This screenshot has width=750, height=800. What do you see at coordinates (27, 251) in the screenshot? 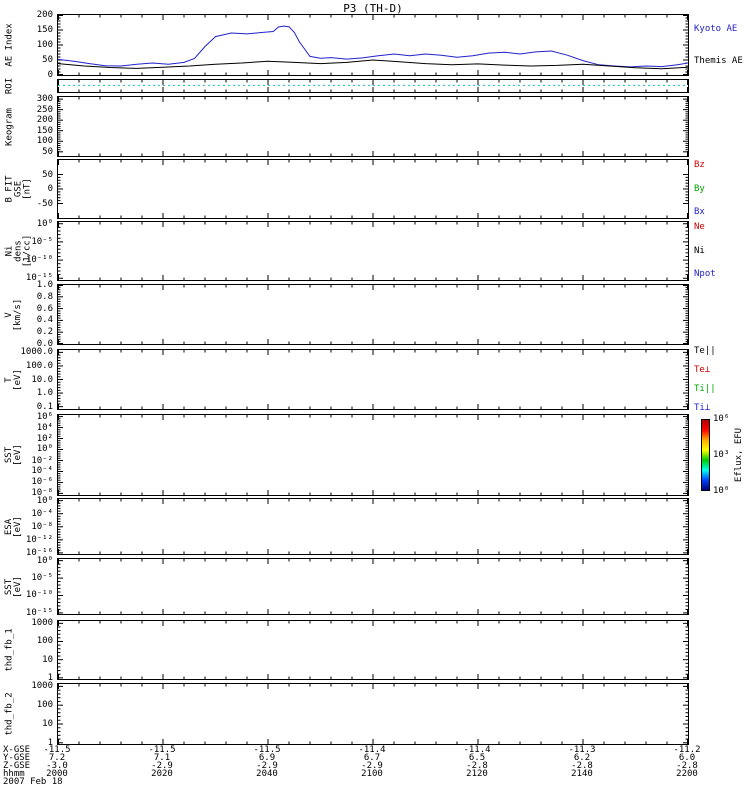
I see `axis-title-line: [1/cc]` at bounding box center [27, 251].